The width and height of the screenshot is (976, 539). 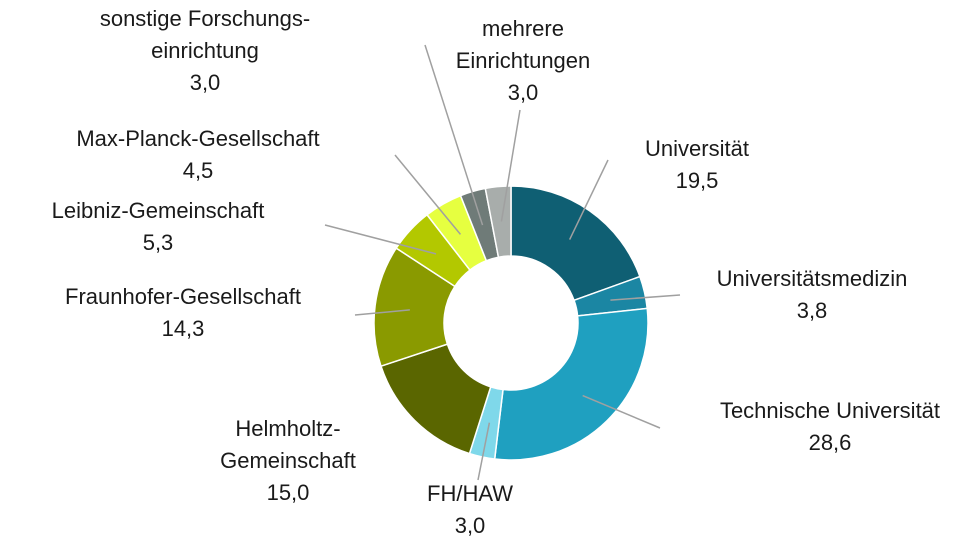 I want to click on value-label: 14,3, so click(x=183, y=328).